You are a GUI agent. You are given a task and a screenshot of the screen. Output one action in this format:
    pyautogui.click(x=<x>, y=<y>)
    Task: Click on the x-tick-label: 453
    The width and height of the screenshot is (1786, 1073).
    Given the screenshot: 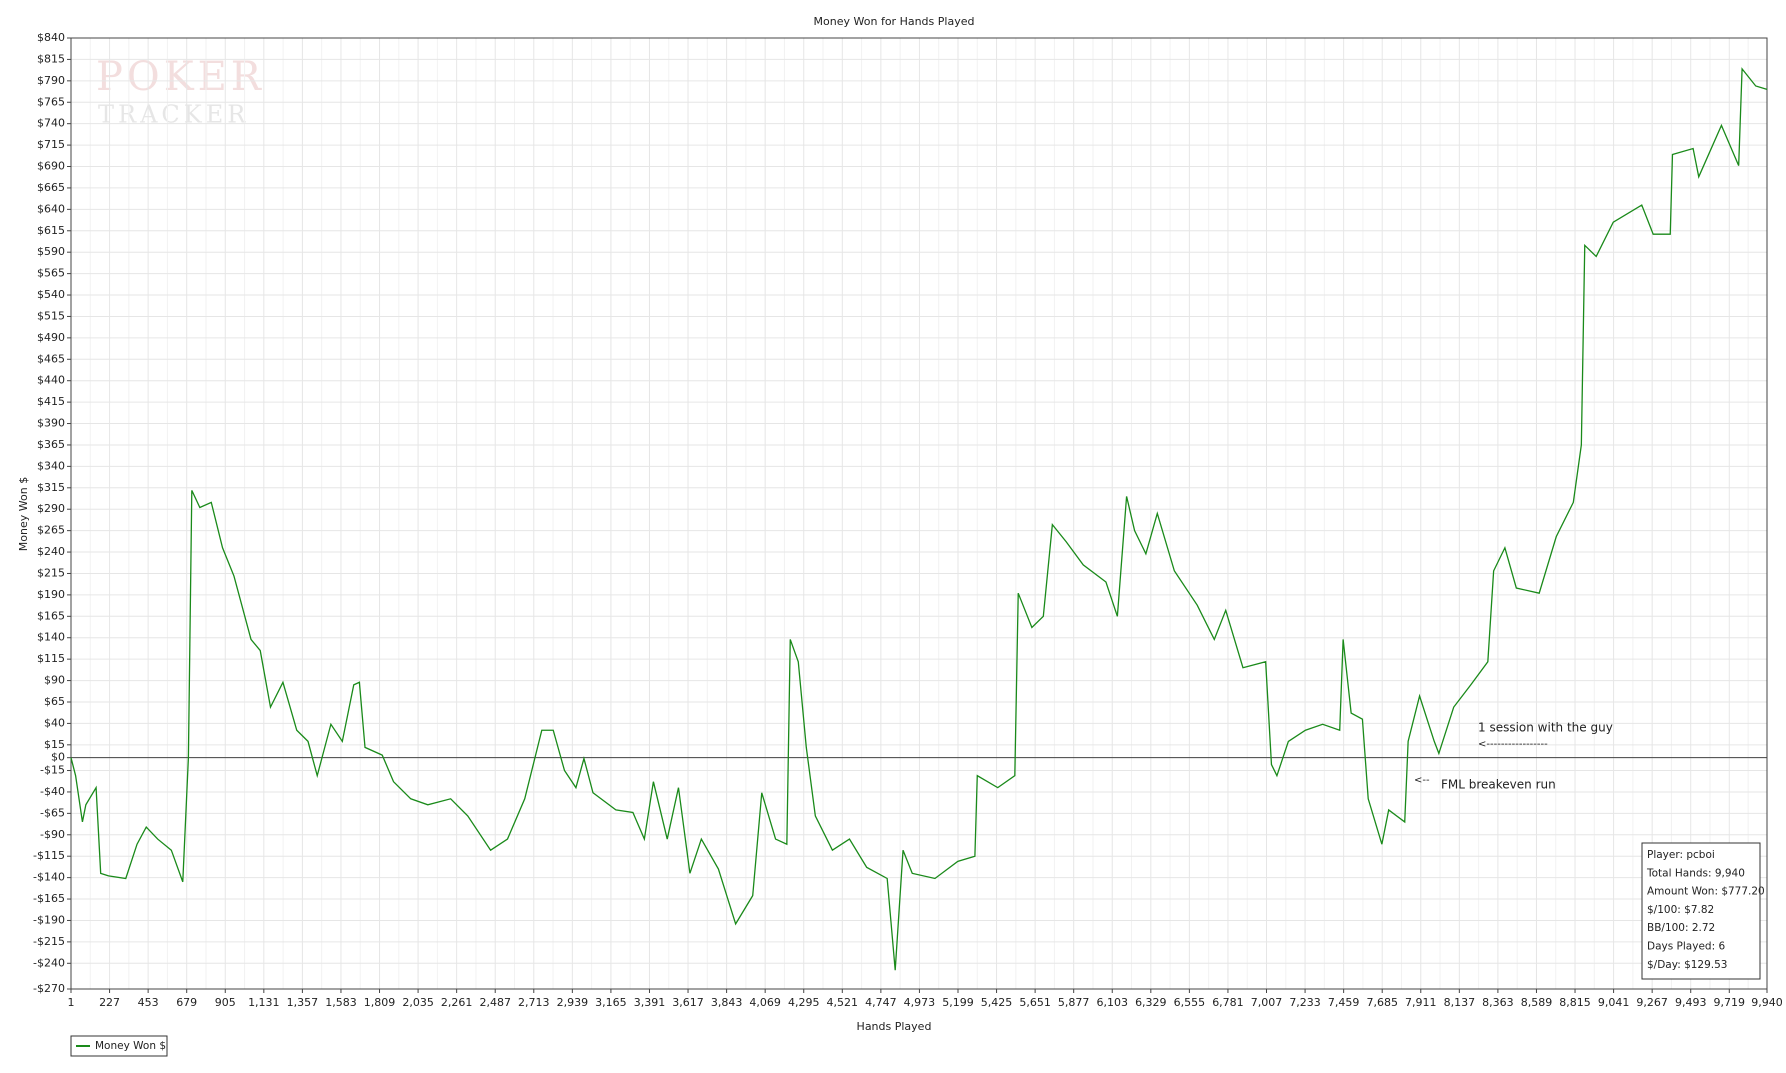 What is the action you would take?
    pyautogui.click(x=148, y=1002)
    